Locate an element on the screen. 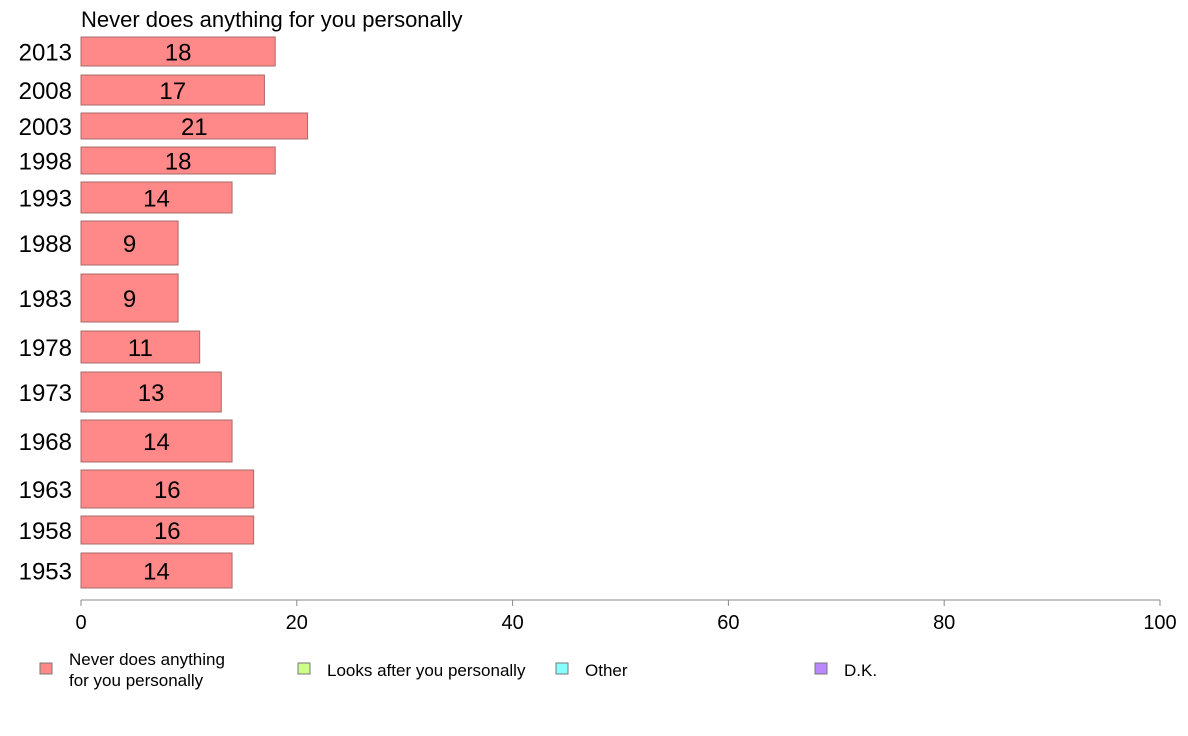 This screenshot has height=736, width=1188. value-label-1958: 16 is located at coordinates (167, 531).